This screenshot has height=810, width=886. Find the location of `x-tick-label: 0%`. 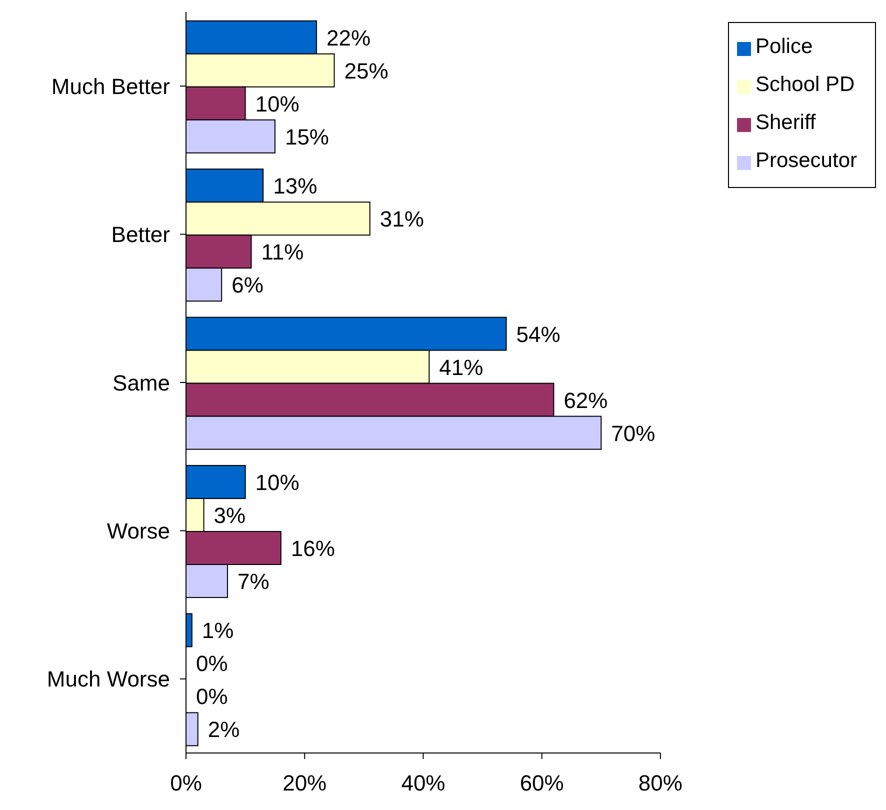

x-tick-label: 0% is located at coordinates (186, 783).